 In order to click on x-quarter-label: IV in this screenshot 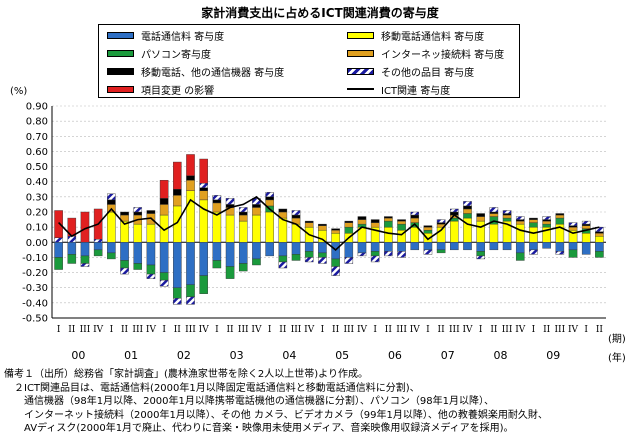, I will do `click(309, 330)`.